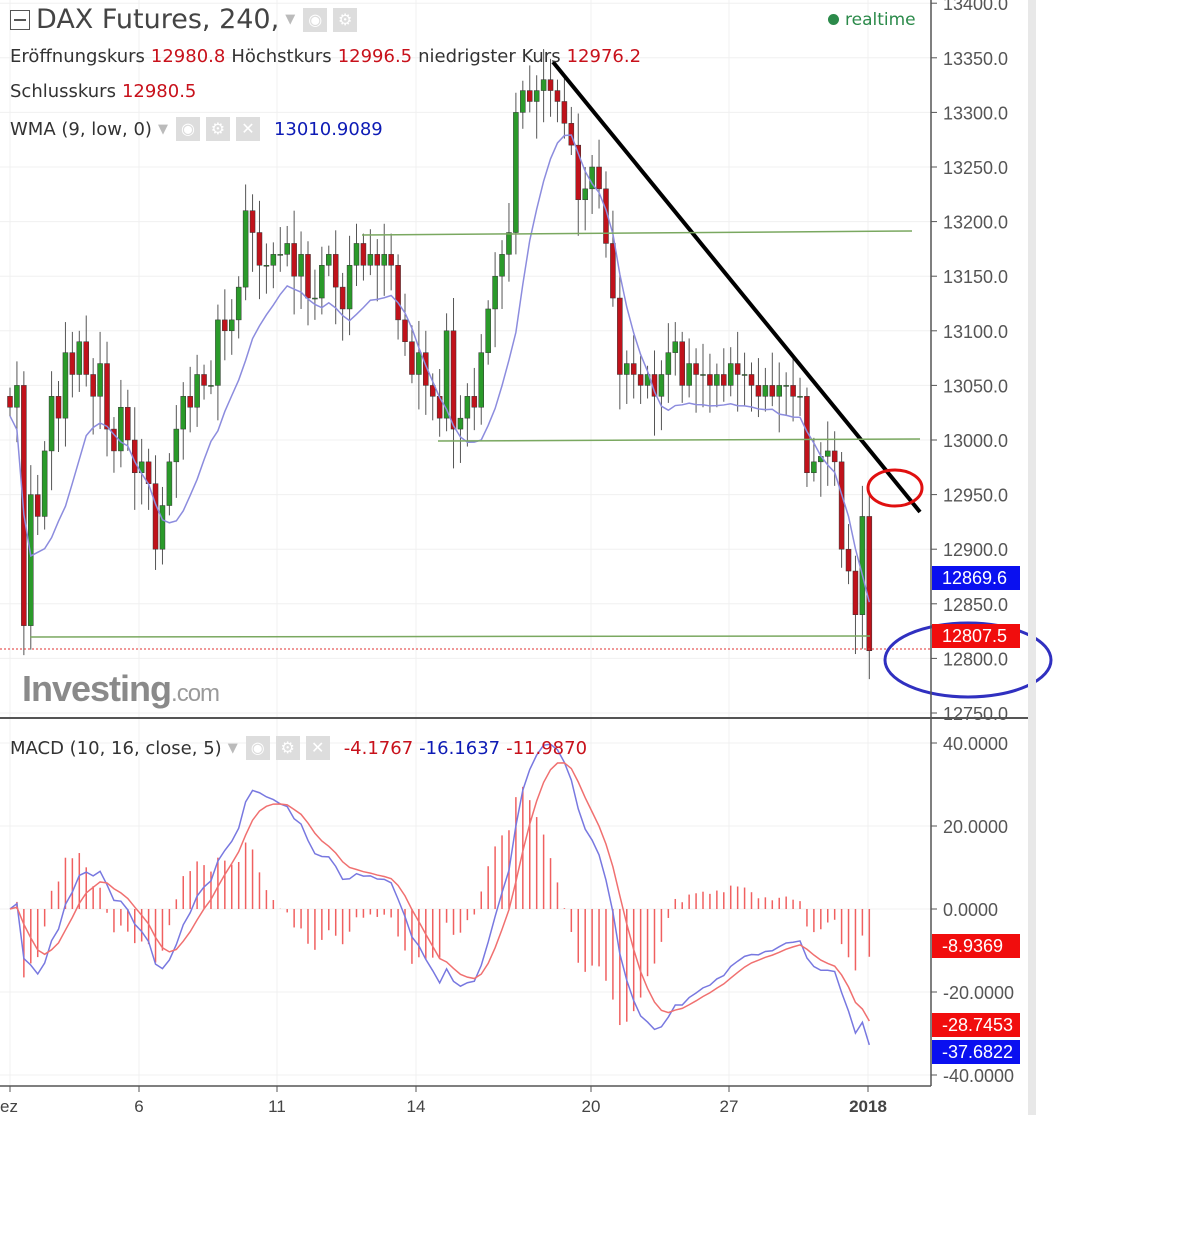 This screenshot has width=1179, height=1252. I want to click on date-tick-label: 6, so click(138, 1106).